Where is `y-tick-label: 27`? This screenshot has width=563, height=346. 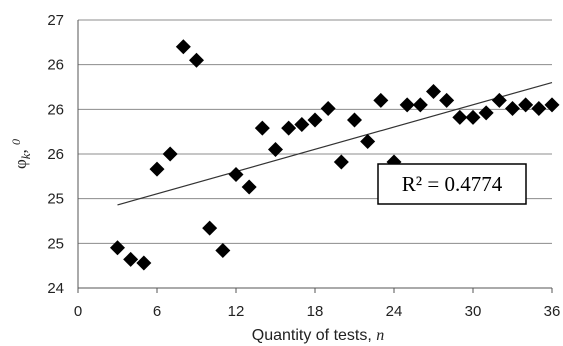 y-tick-label: 27 is located at coordinates (55, 20).